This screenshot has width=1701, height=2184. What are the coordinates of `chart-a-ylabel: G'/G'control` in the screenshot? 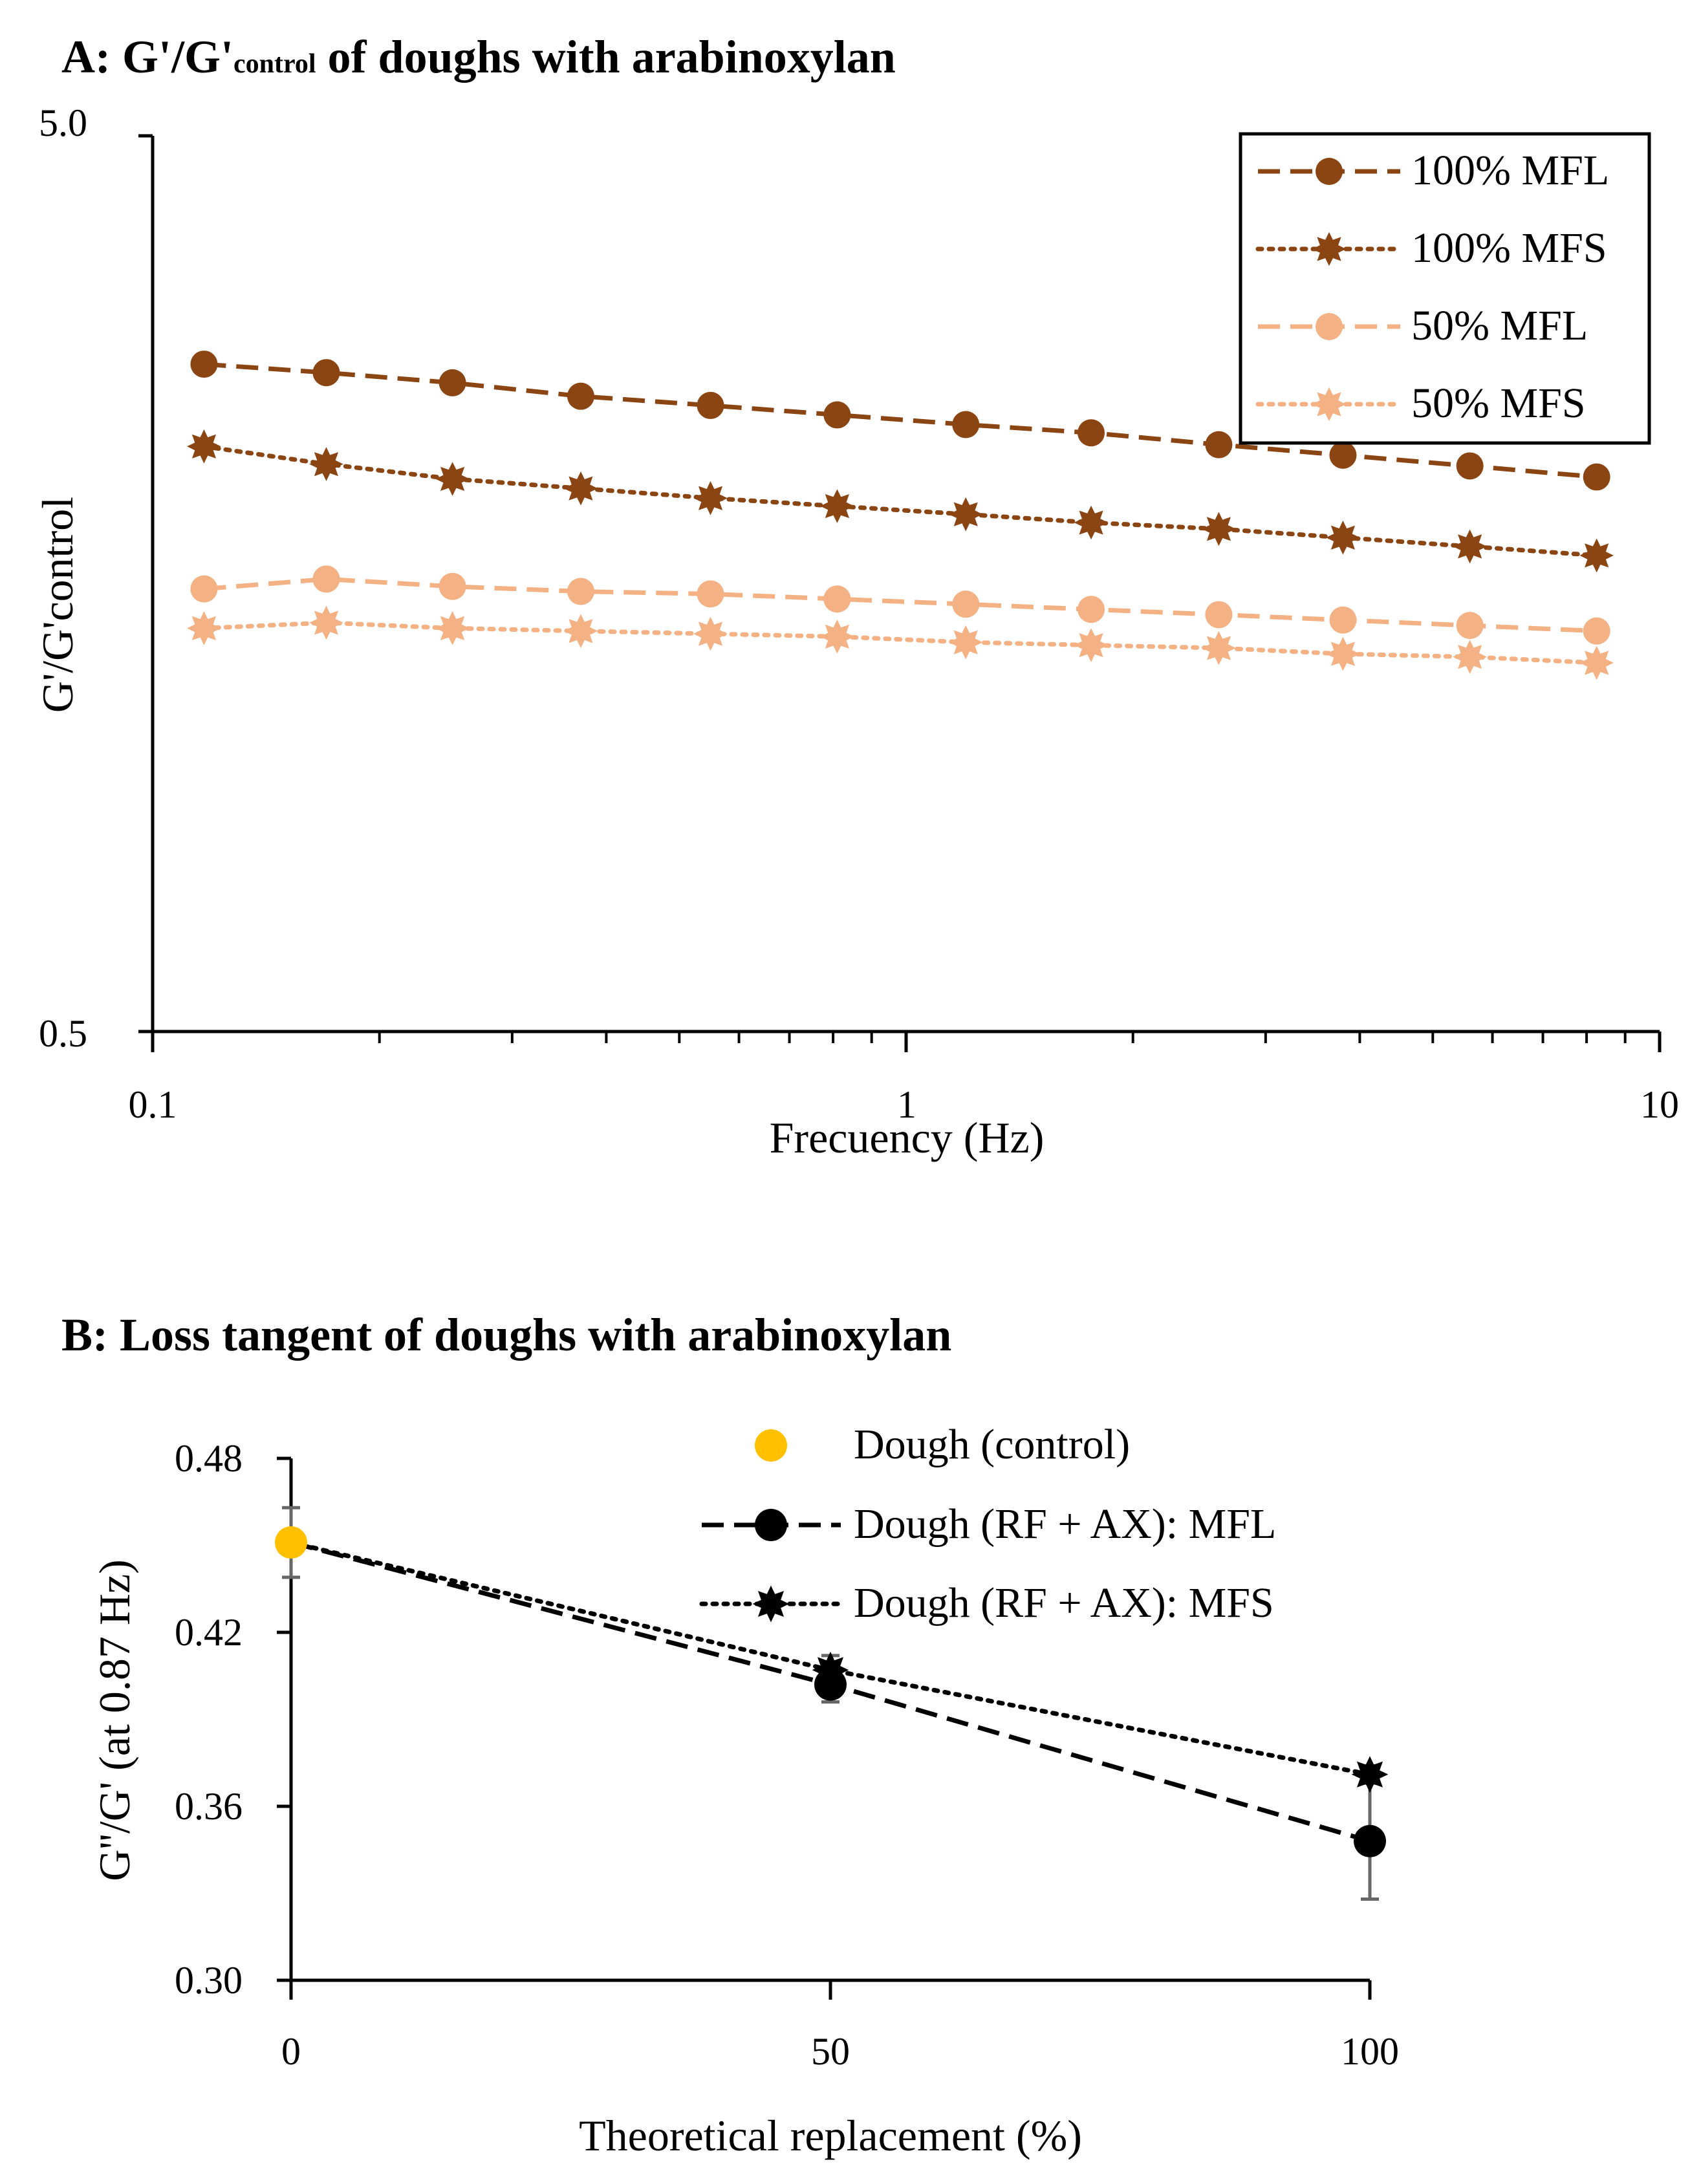 It's located at (57, 605).